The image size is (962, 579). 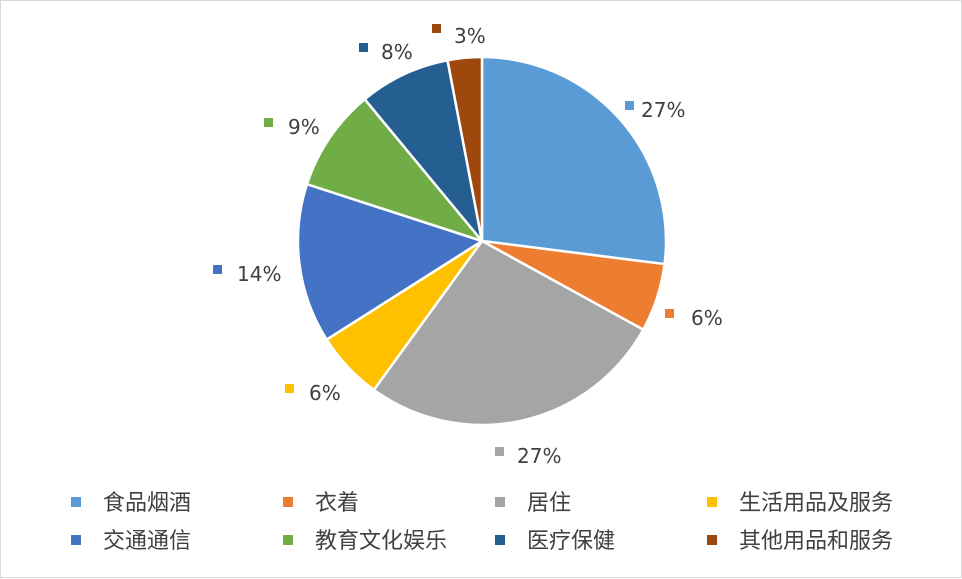 What do you see at coordinates (707, 318) in the screenshot?
I see `data-label-2: 6%` at bounding box center [707, 318].